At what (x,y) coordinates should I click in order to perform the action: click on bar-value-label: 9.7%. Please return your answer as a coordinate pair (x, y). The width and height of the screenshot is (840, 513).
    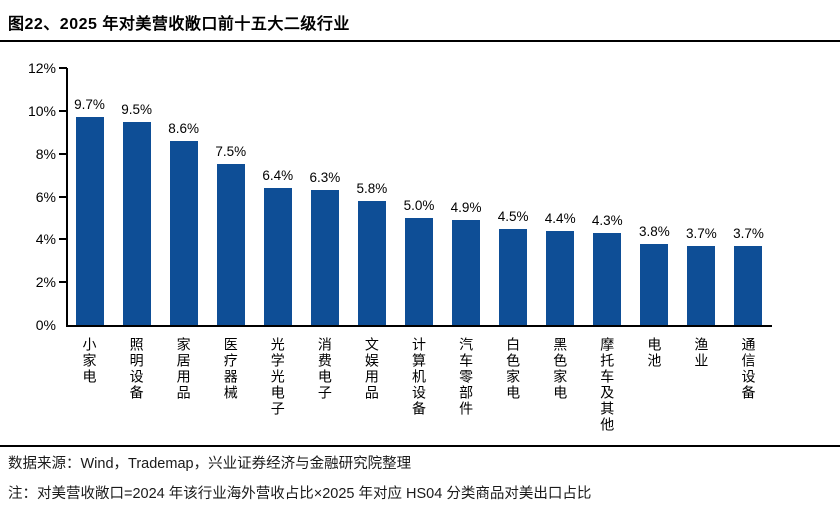
    Looking at the image, I should click on (89, 105).